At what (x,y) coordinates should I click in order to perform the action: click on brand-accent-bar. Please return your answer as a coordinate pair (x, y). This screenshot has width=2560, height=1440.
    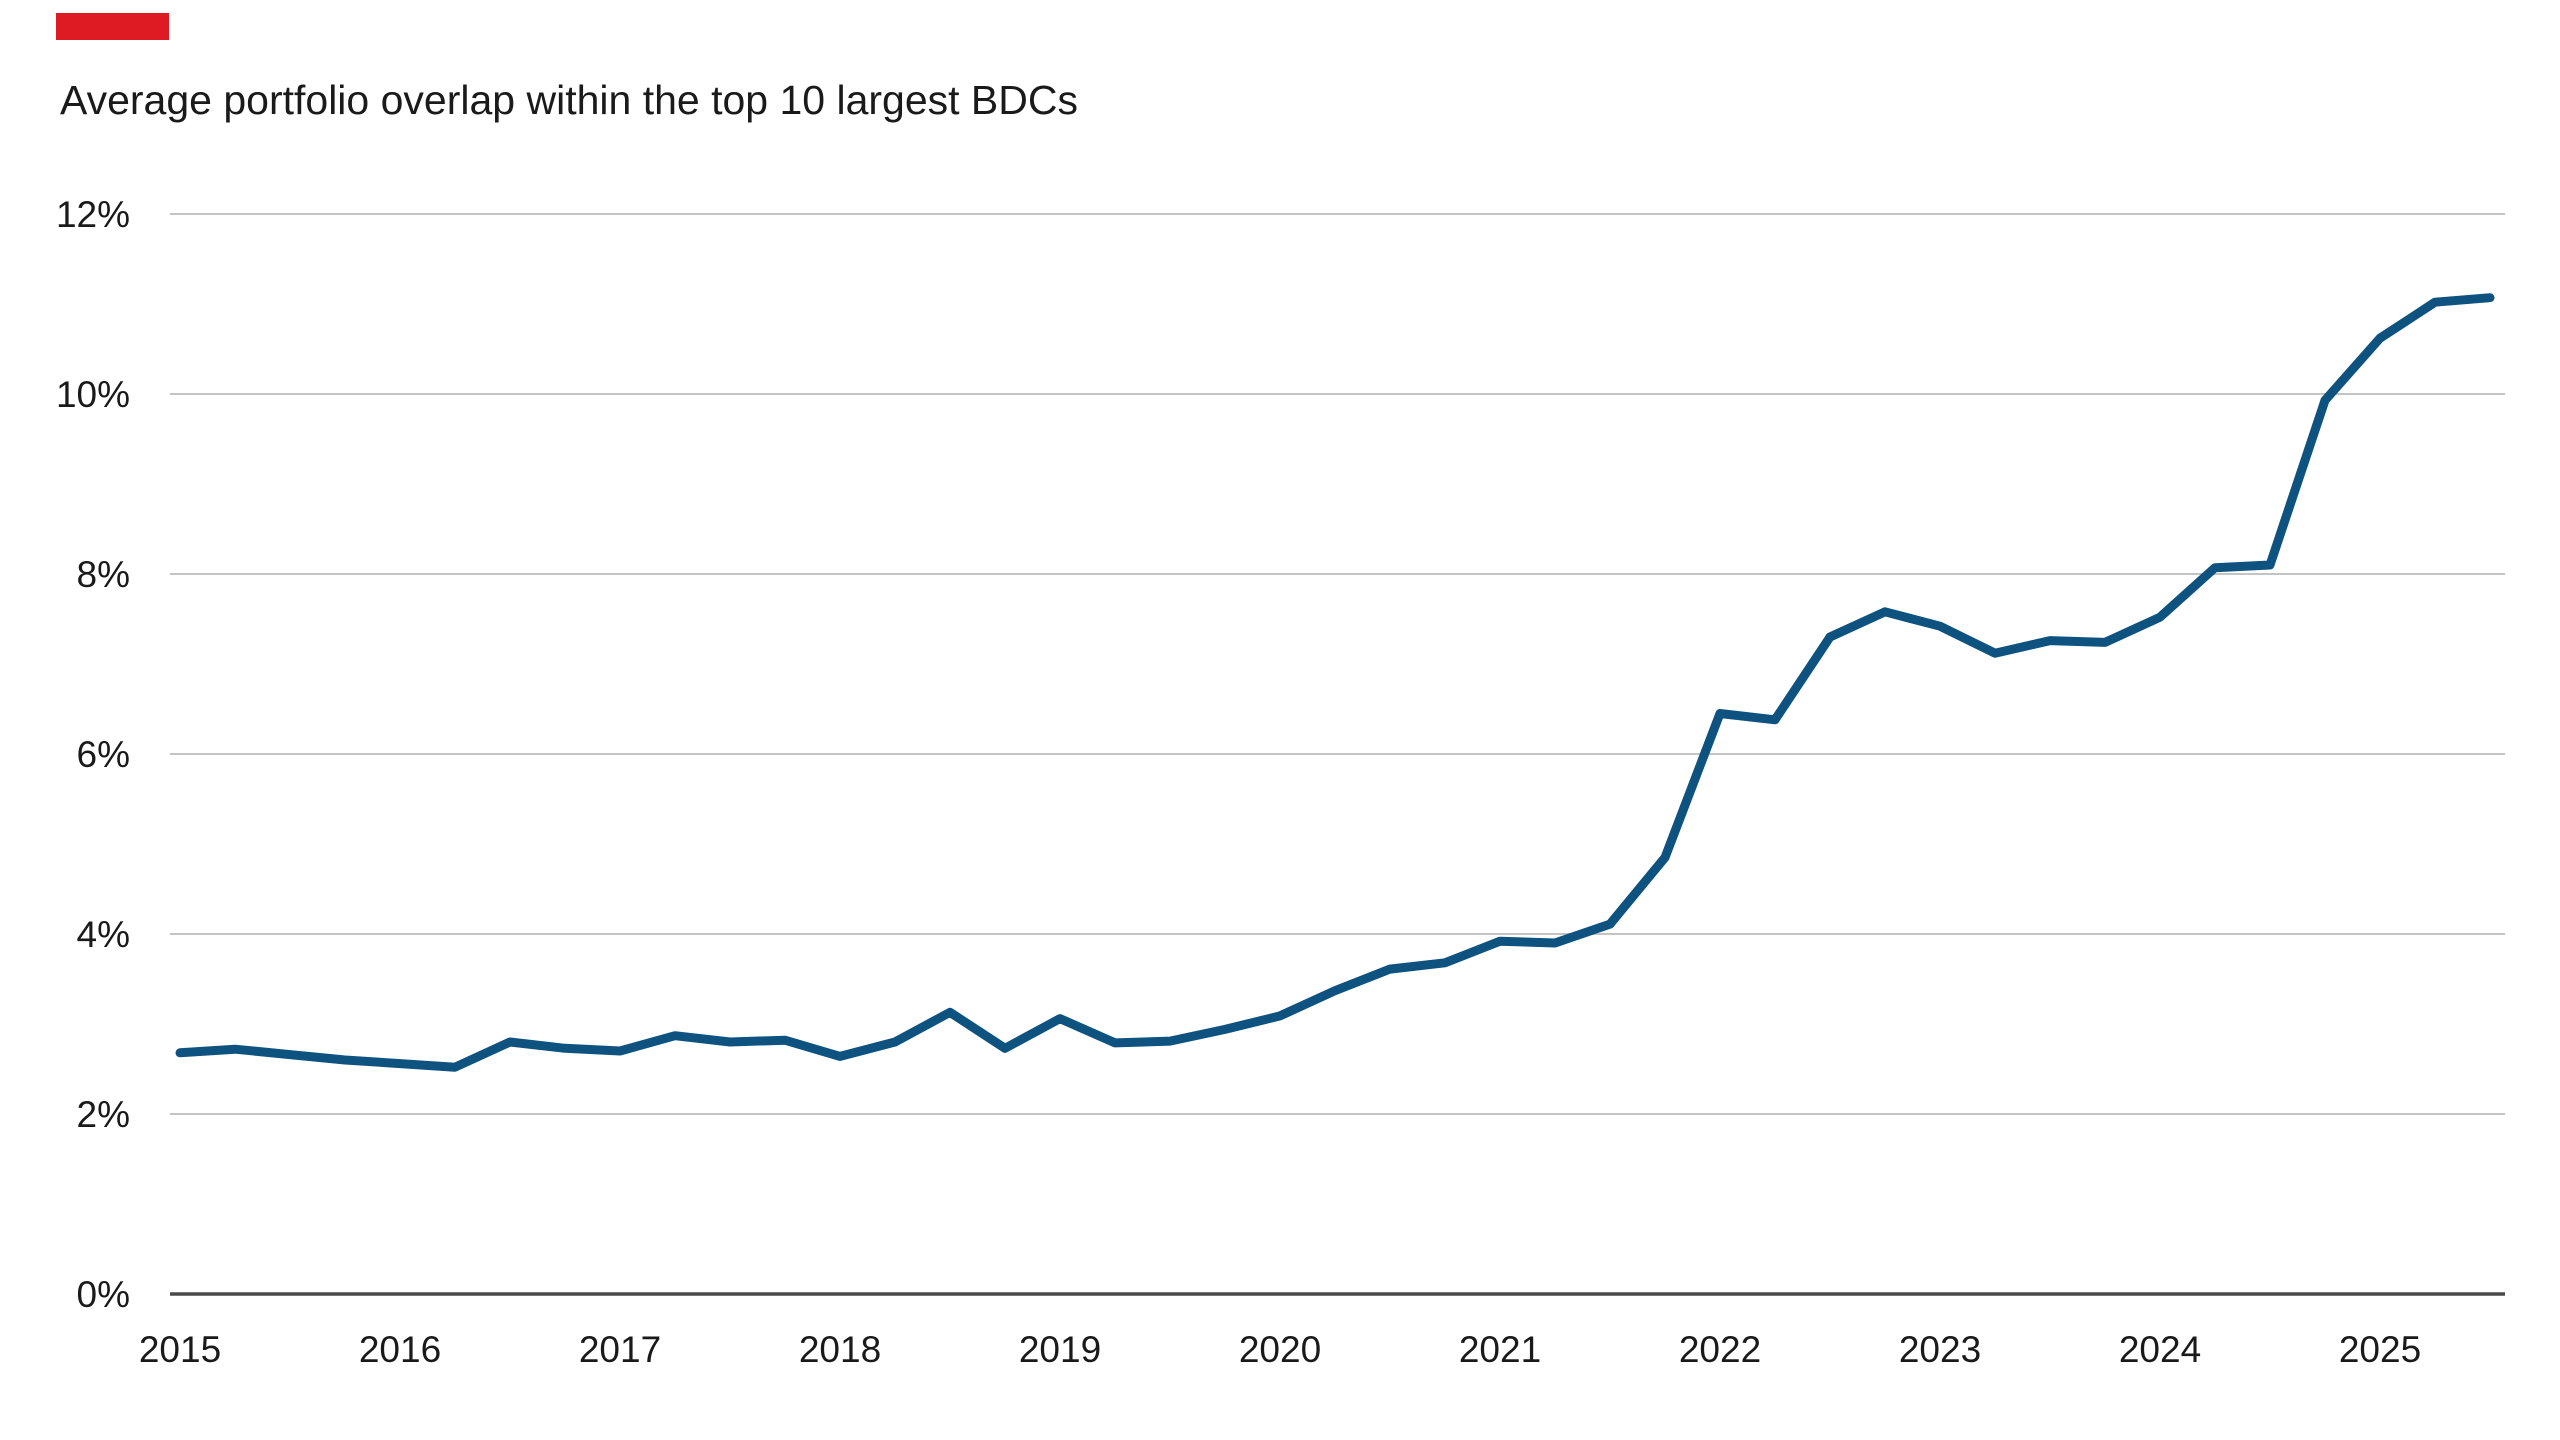
    Looking at the image, I should click on (112, 26).